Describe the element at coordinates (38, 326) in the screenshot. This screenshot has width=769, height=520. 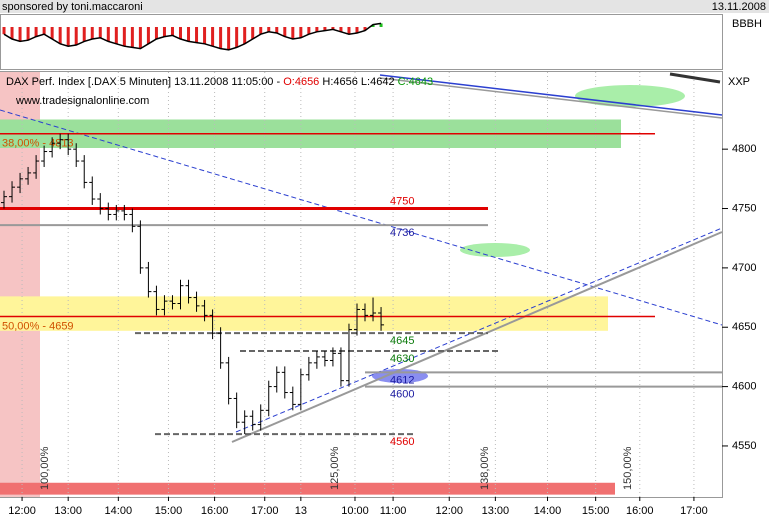
I see `fib-label: 50,00% - 4659` at that location.